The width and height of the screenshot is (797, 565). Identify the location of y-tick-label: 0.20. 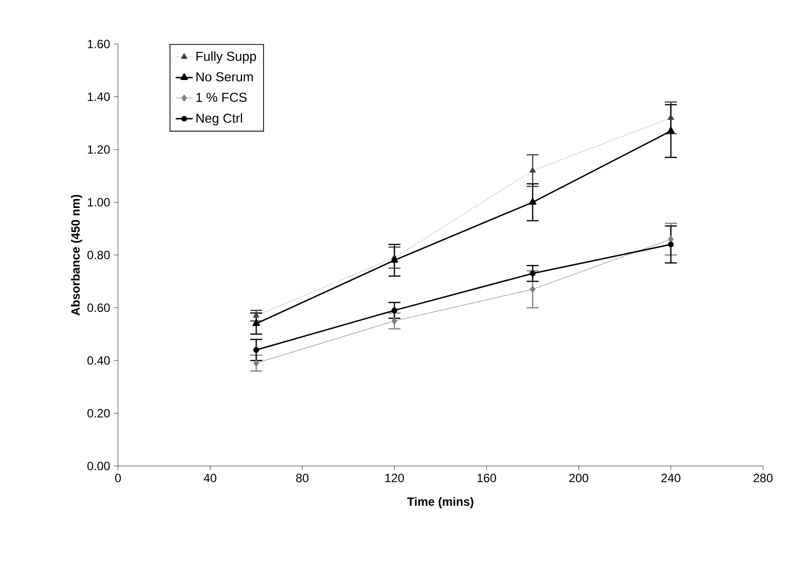
(98, 413).